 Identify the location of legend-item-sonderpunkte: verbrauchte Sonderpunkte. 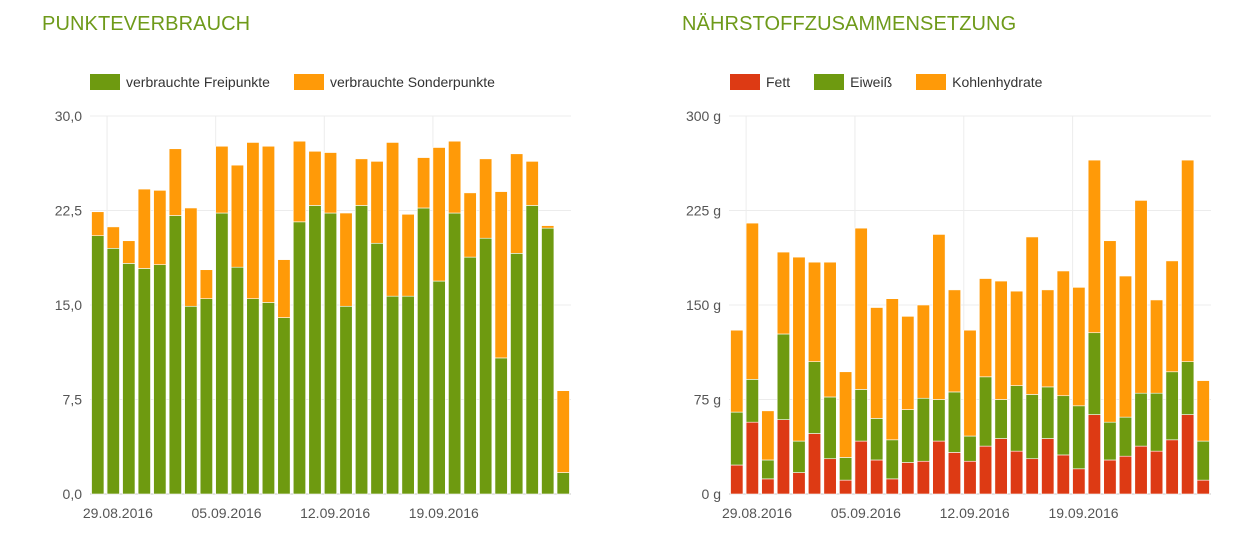
(394, 82).